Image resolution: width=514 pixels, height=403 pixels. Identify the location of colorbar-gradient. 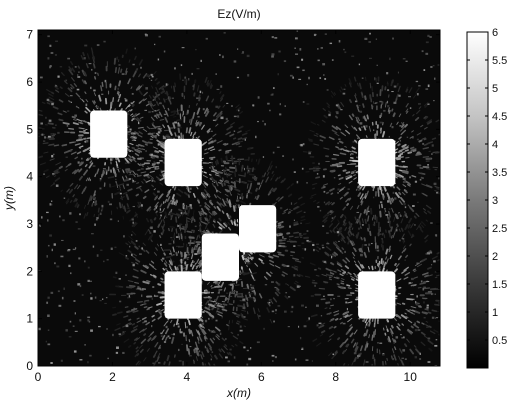
(477, 200).